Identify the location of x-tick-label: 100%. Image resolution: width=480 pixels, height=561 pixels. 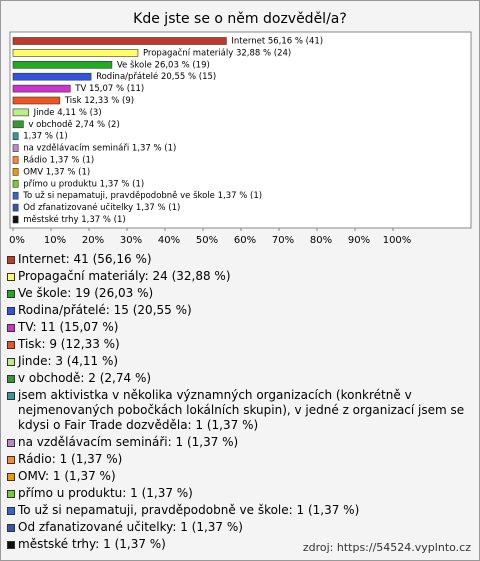
(397, 240).